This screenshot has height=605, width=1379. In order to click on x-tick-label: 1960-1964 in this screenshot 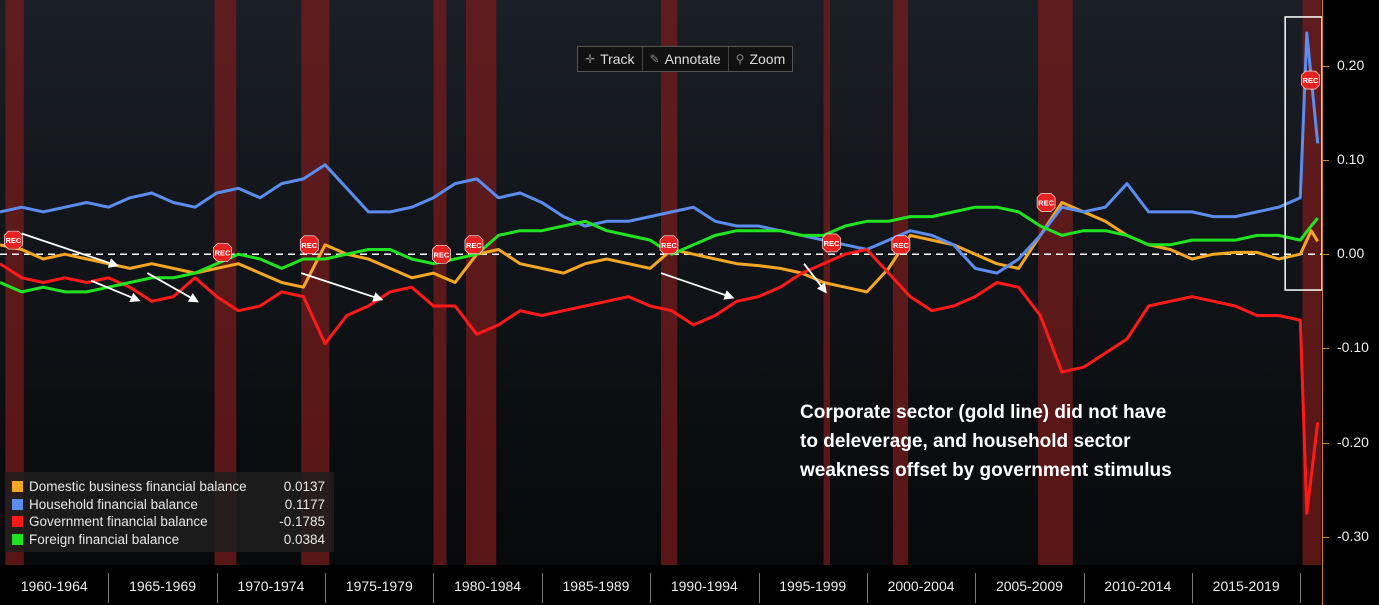, I will do `click(54, 586)`.